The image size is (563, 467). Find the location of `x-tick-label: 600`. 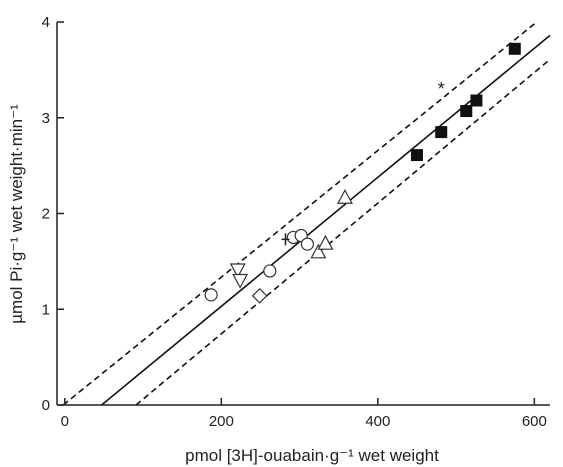

x-tick-label: 600 is located at coordinates (534, 421).